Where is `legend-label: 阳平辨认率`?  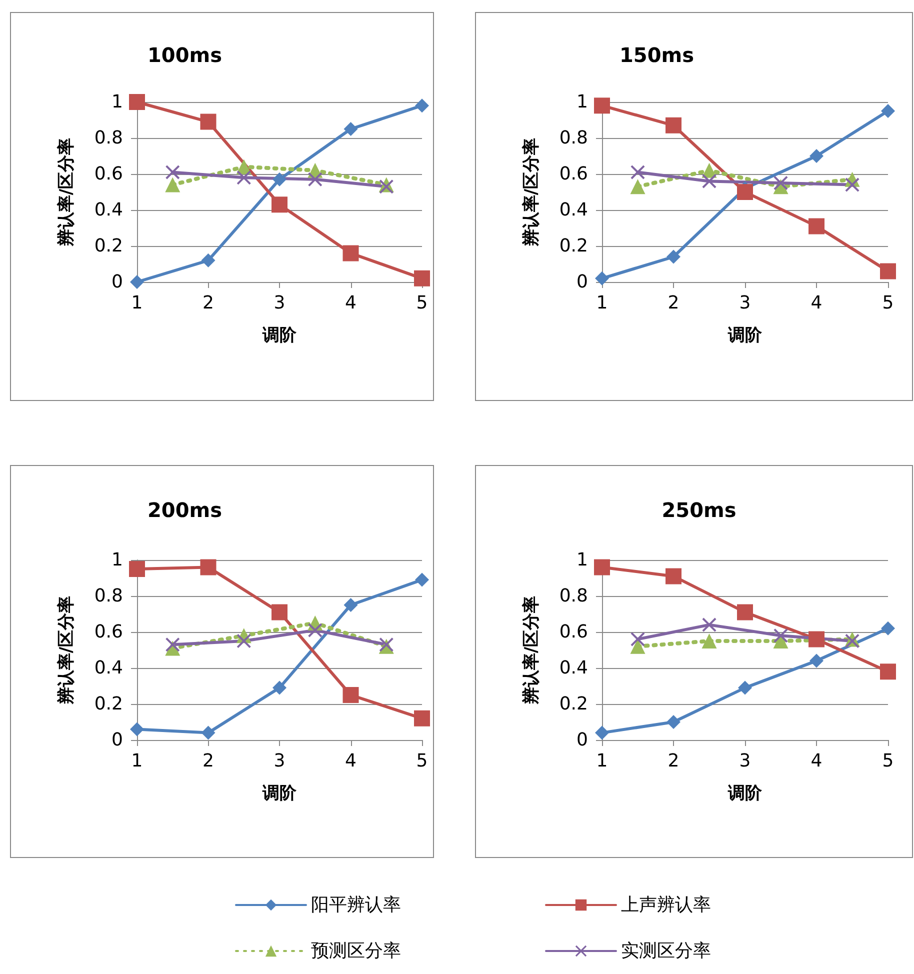
legend-label: 阳平辨认率 is located at coordinates (356, 905).